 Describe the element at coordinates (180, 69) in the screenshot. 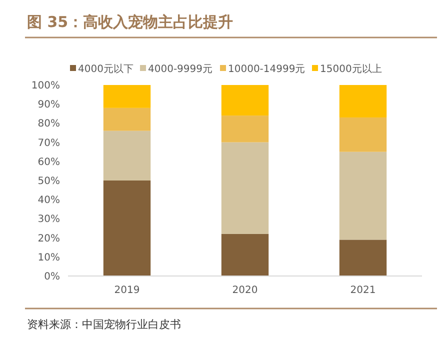

I see `legend-label: 4000-9999元` at that location.